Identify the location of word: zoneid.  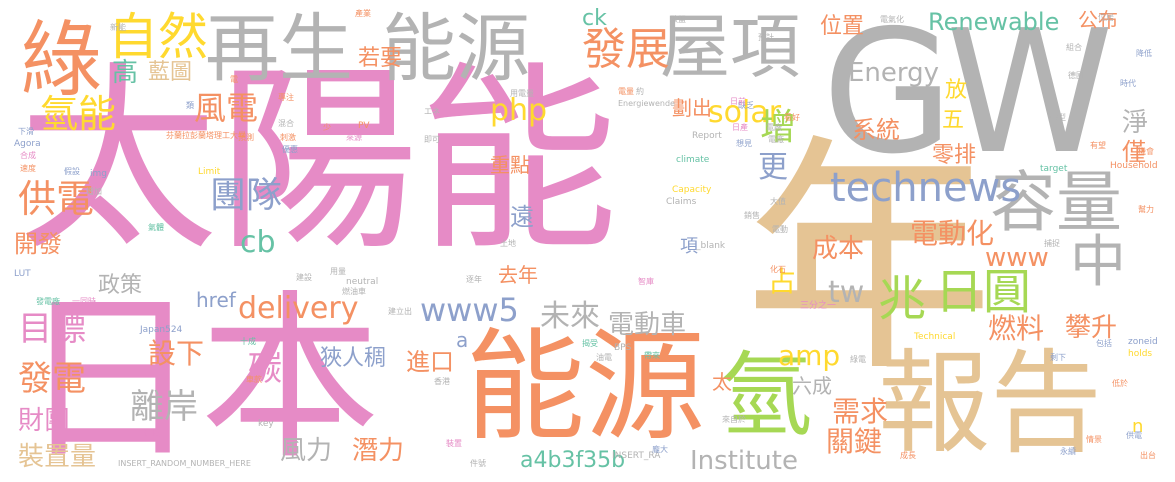
(1143, 342).